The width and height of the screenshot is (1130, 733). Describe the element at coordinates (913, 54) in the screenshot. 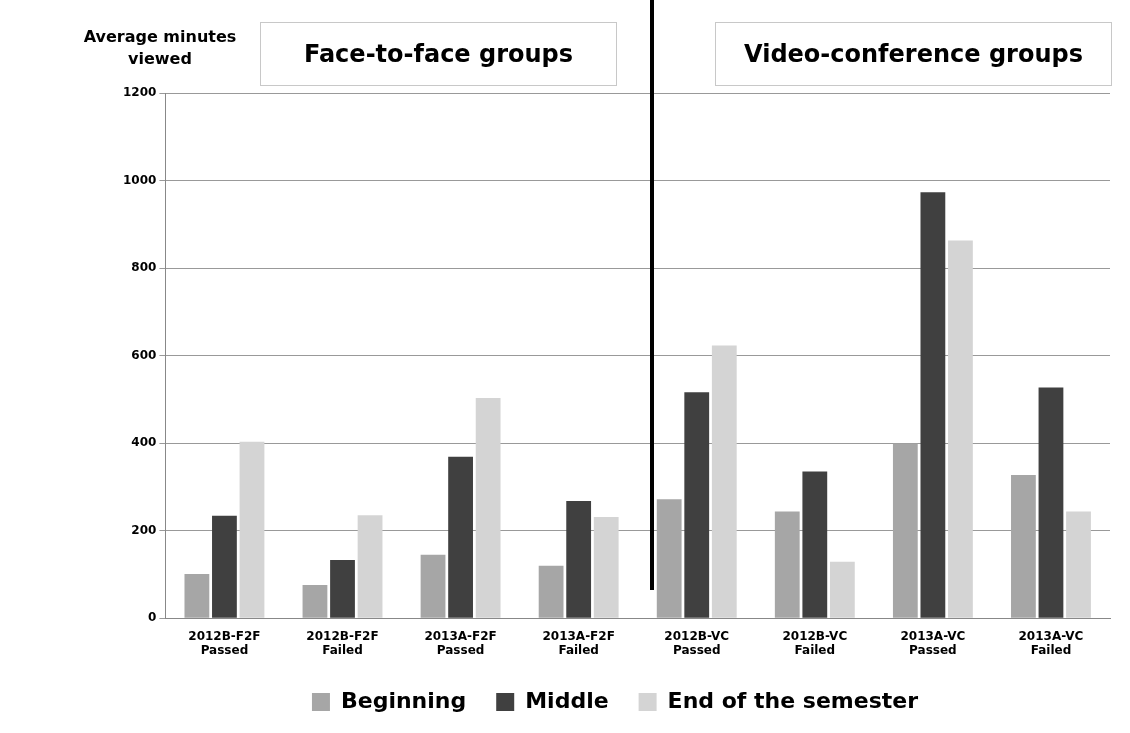

I see `text: Video-conference groups` at that location.